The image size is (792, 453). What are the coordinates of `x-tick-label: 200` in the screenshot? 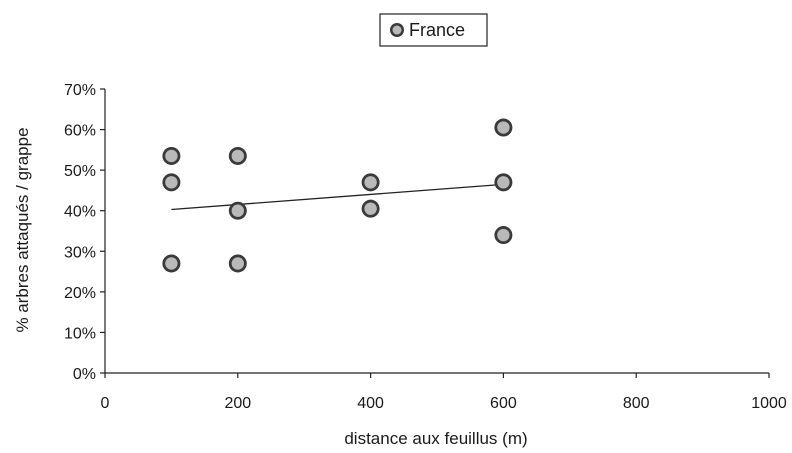 It's located at (237, 403).